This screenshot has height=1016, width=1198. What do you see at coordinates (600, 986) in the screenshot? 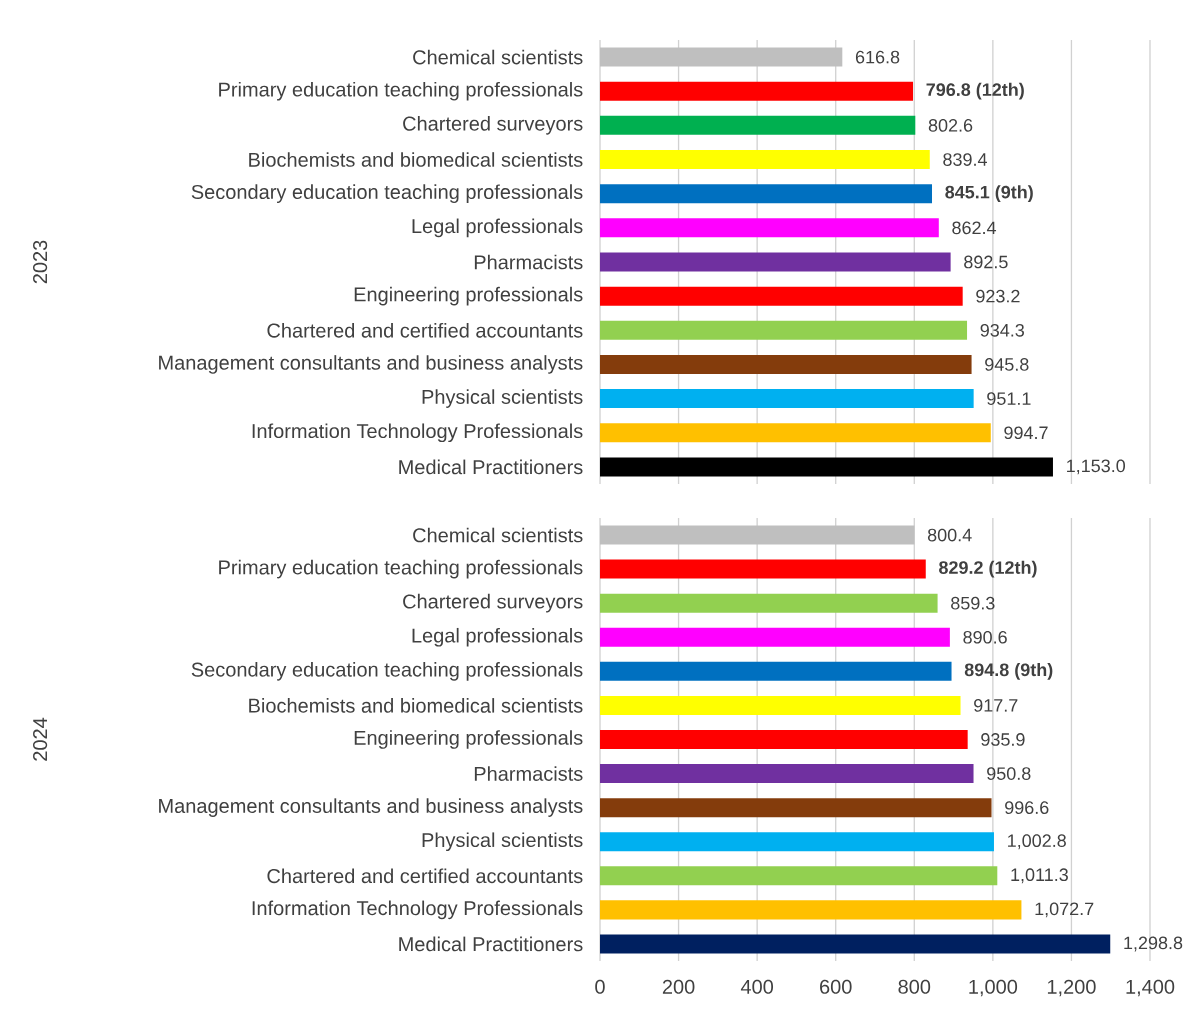
I see `x-tick-label: 0` at bounding box center [600, 986].